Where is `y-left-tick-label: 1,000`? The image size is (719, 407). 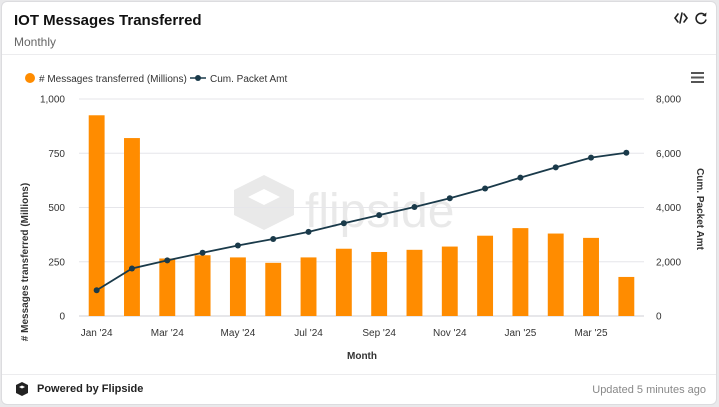
y-left-tick-label: 1,000 is located at coordinates (52, 100).